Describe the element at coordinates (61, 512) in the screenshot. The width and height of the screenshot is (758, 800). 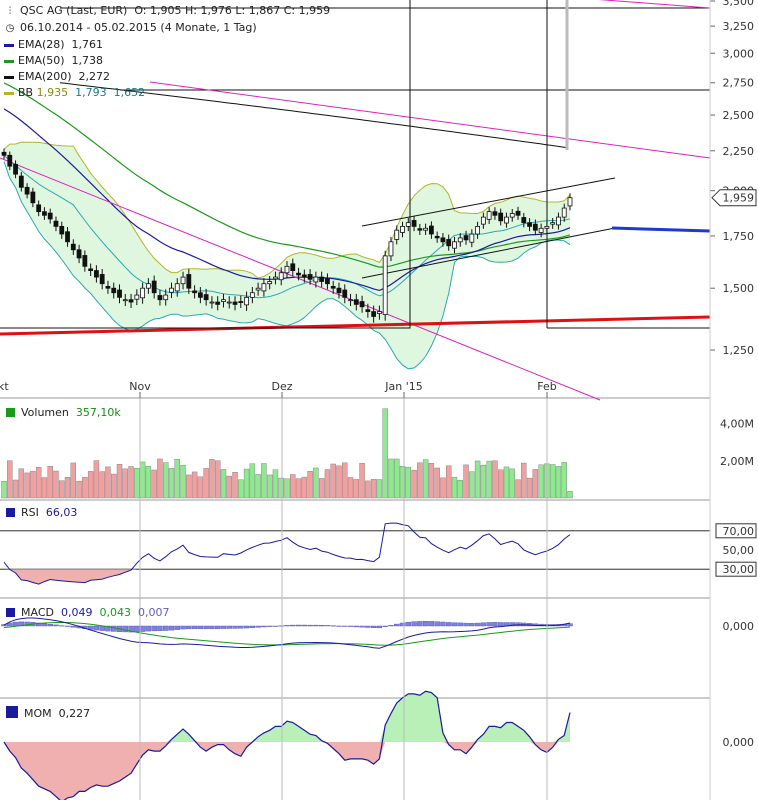
I see `rsi-value: 66,03` at that location.